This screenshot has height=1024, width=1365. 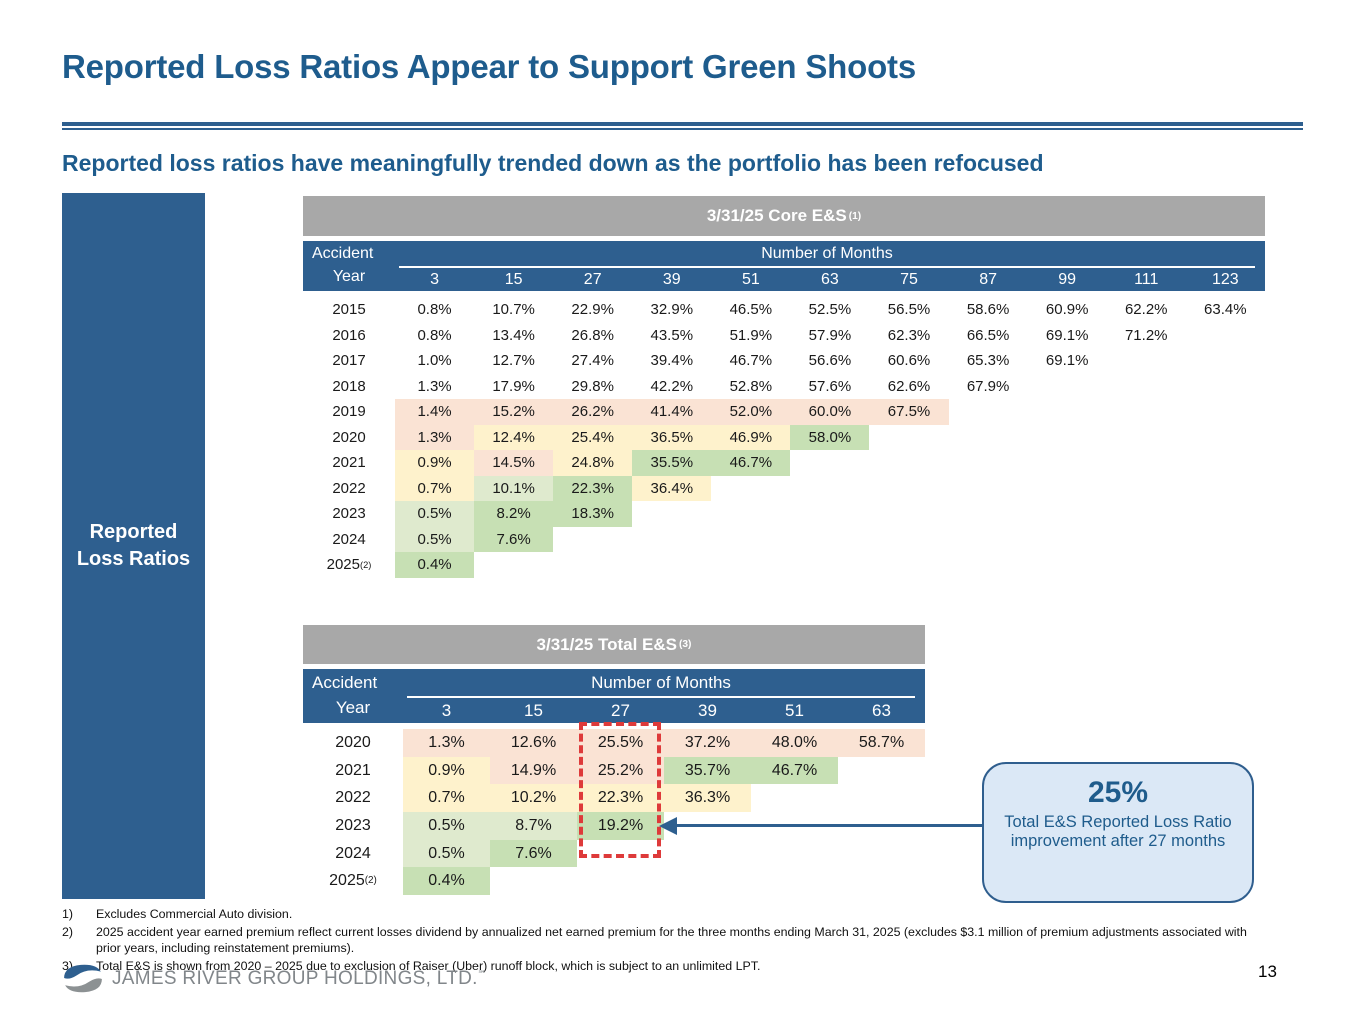 What do you see at coordinates (664, 710) in the screenshot?
I see `month-column-headers: 3 15 27 39 51 63` at bounding box center [664, 710].